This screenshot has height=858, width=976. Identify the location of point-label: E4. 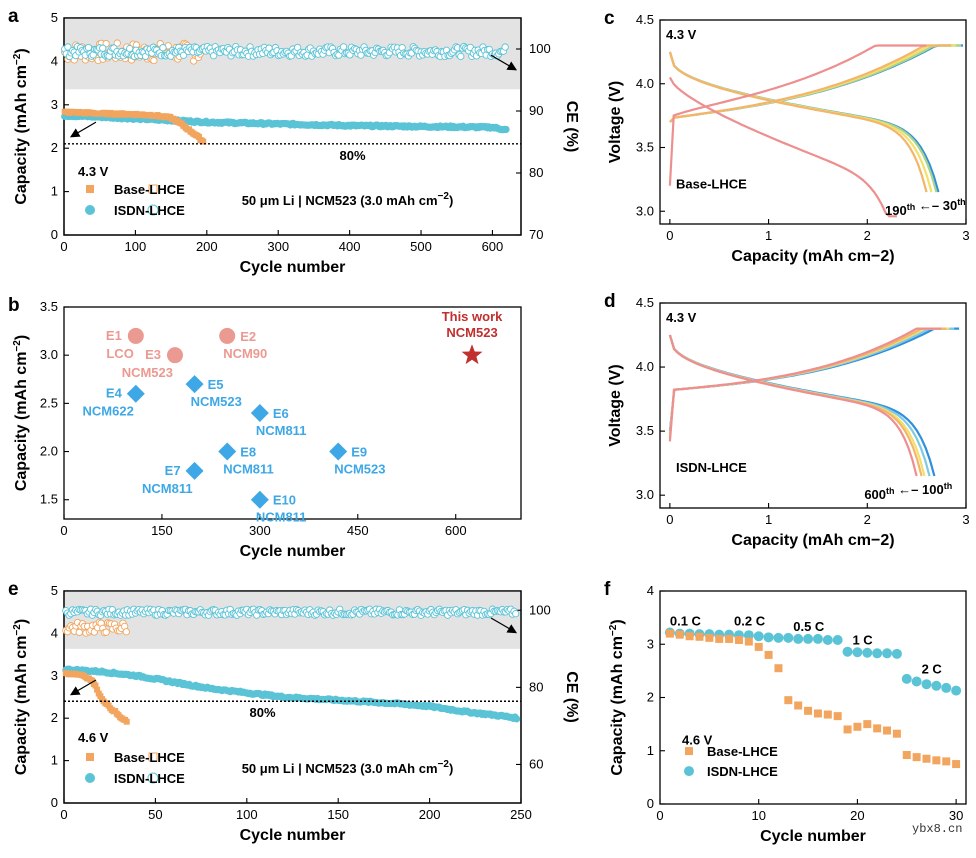
(114, 393).